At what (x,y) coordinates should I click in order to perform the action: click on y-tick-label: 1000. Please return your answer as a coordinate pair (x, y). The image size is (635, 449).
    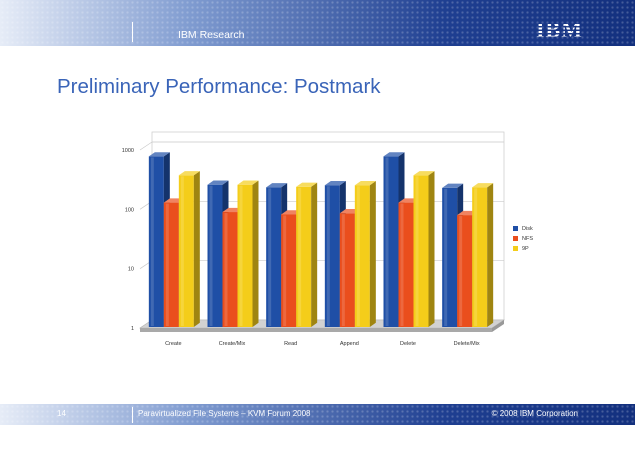
    Looking at the image, I should click on (128, 151).